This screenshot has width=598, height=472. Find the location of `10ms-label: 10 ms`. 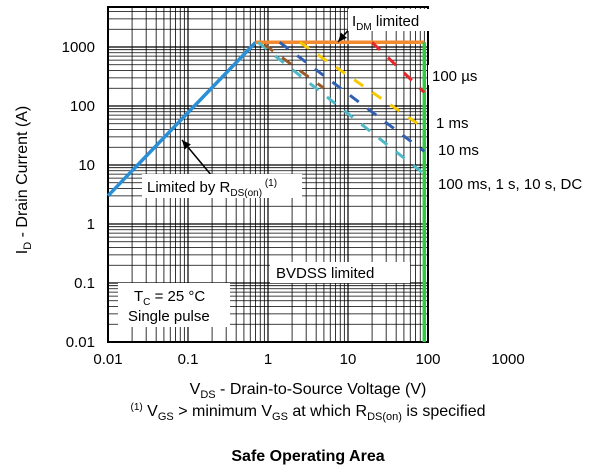

10ms-label: 10 ms is located at coordinates (458, 150).